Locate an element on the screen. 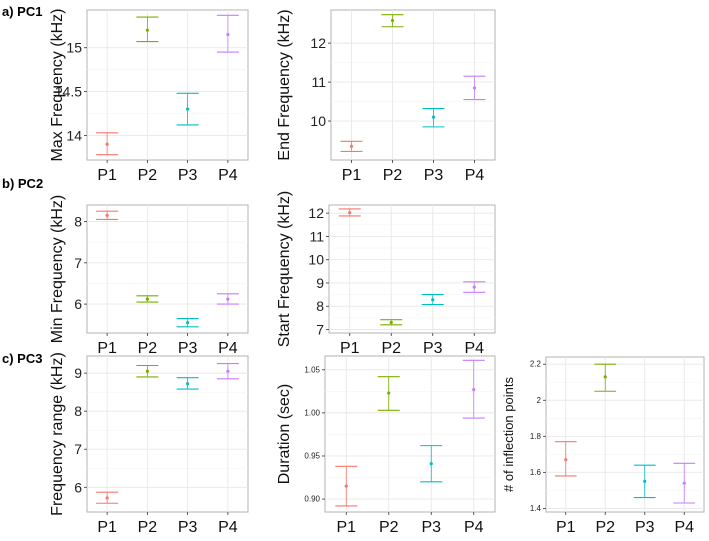 Image resolution: width=709 pixels, height=541 pixels. chart-panel-3: 6 7 8 P1 P2 P3 P4 Min Frequency (kHz) is located at coordinates (149, 276).